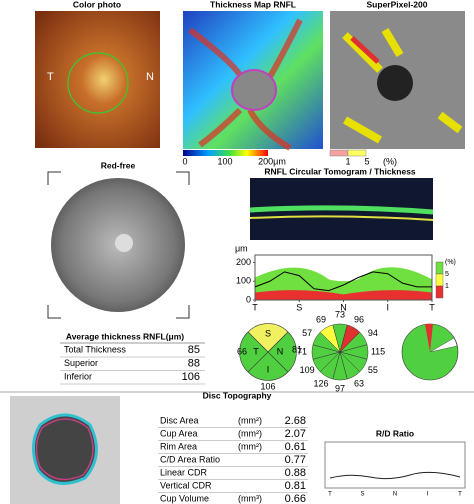 This screenshot has height=504, width=474. I want to click on color-scale, so click(225, 153).